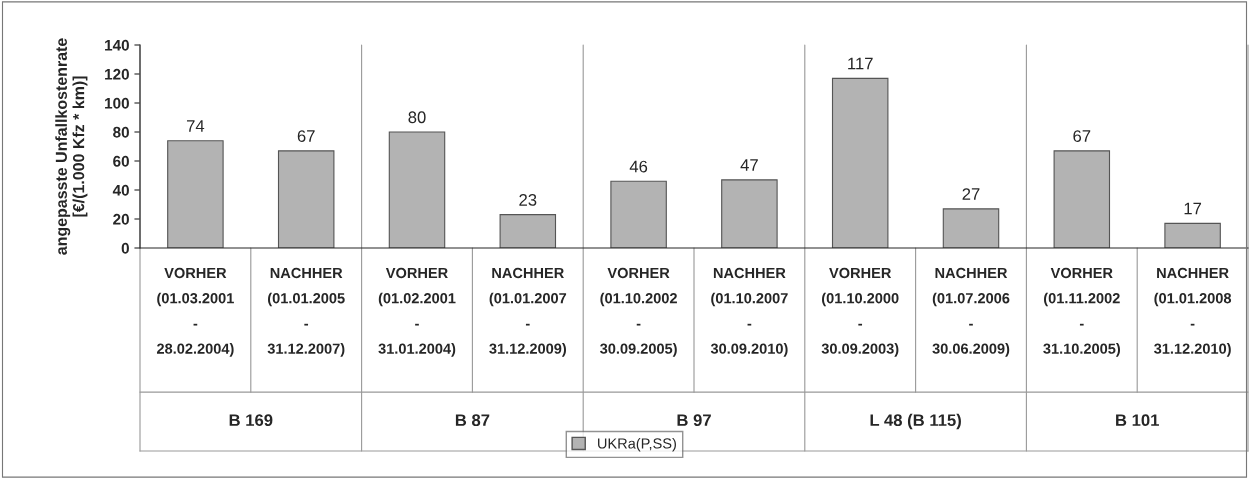 The height and width of the screenshot is (479, 1249). Describe the element at coordinates (417, 117) in the screenshot. I see `data-label: 80` at that location.